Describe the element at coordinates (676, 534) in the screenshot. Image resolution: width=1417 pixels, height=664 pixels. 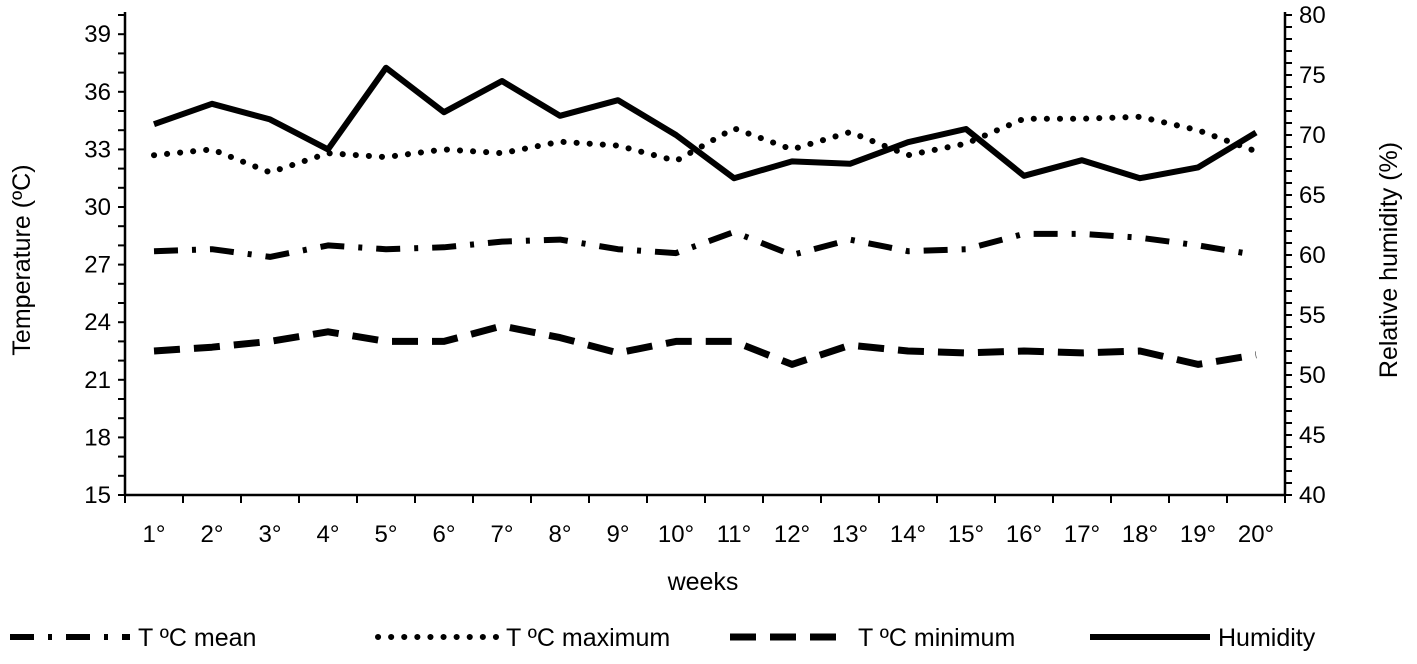
I see `x-tick-label: 10°` at that location.